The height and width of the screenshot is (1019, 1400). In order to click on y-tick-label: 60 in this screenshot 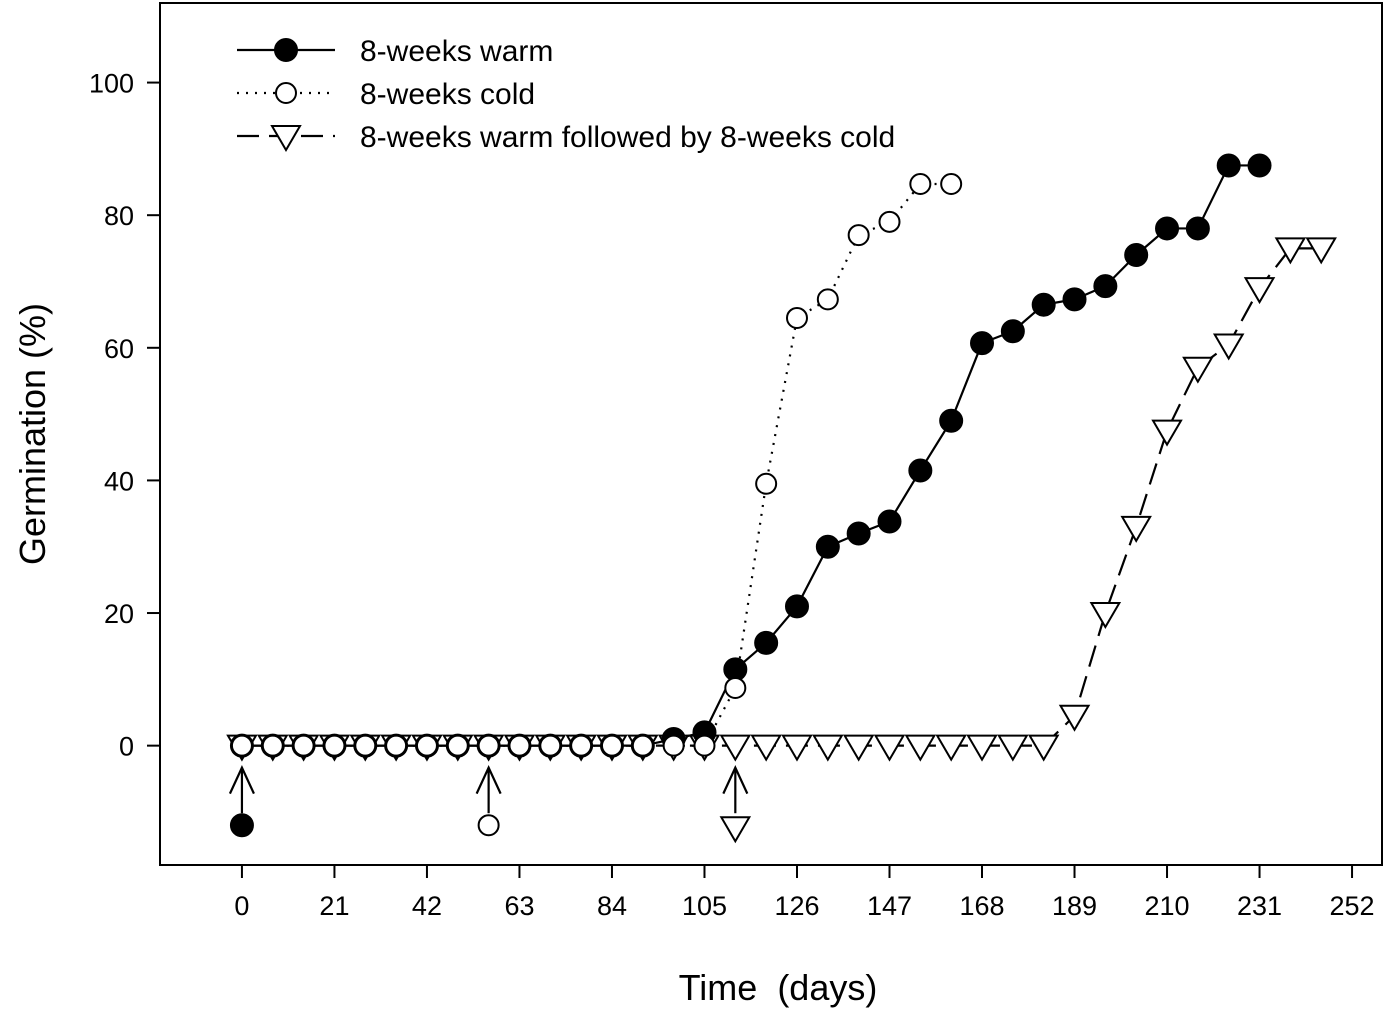, I will do `click(119, 349)`.